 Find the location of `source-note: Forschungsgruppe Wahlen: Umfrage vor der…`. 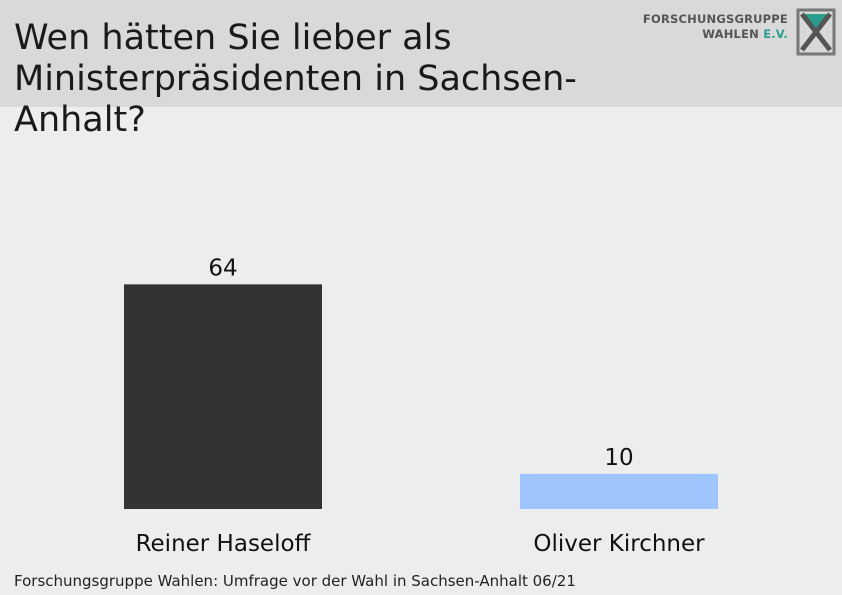

source-note: Forschungsgruppe Wahlen: Umfrage vor der… is located at coordinates (295, 581).